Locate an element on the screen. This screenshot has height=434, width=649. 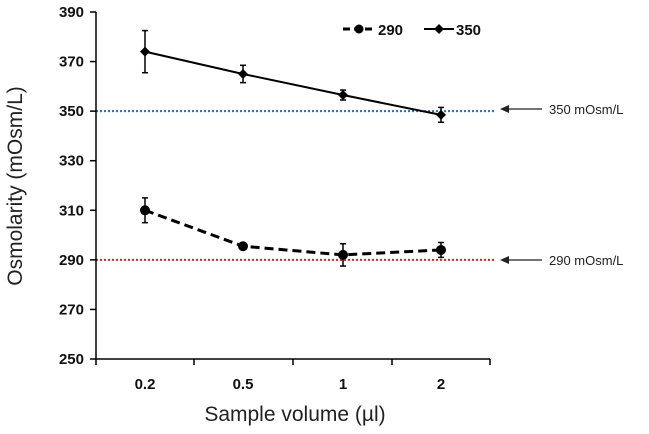
y-tick-label: 290 is located at coordinates (71, 260).